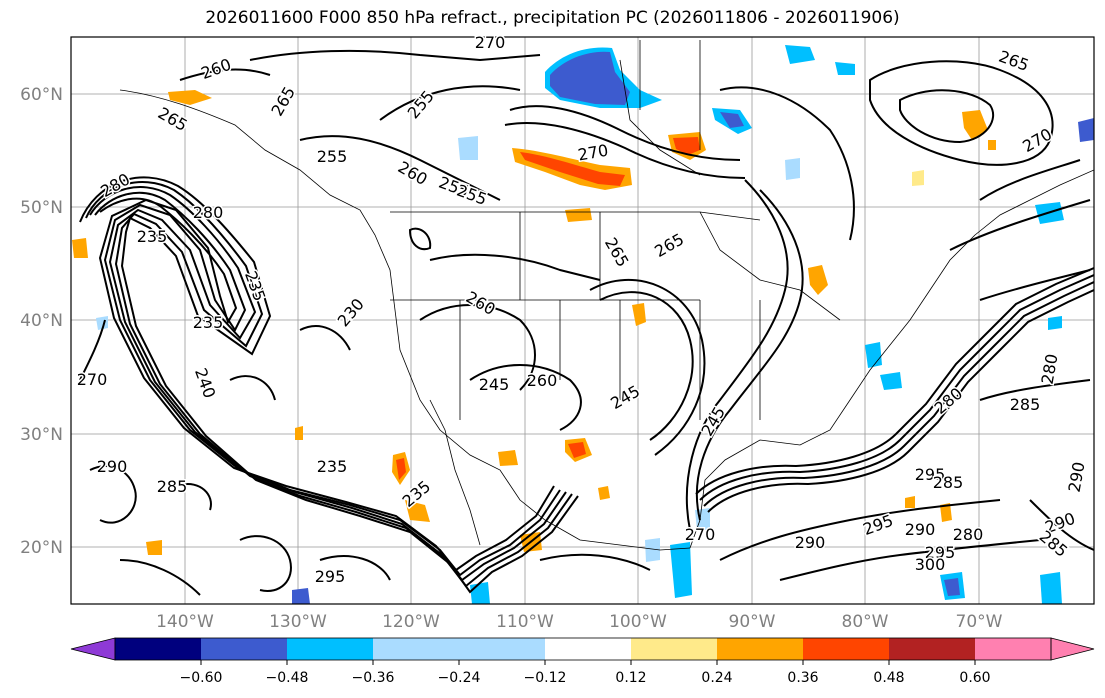 The height and width of the screenshot is (698, 1105). What do you see at coordinates (525, 622) in the screenshot?
I see `lon-label: 110°W` at bounding box center [525, 622].